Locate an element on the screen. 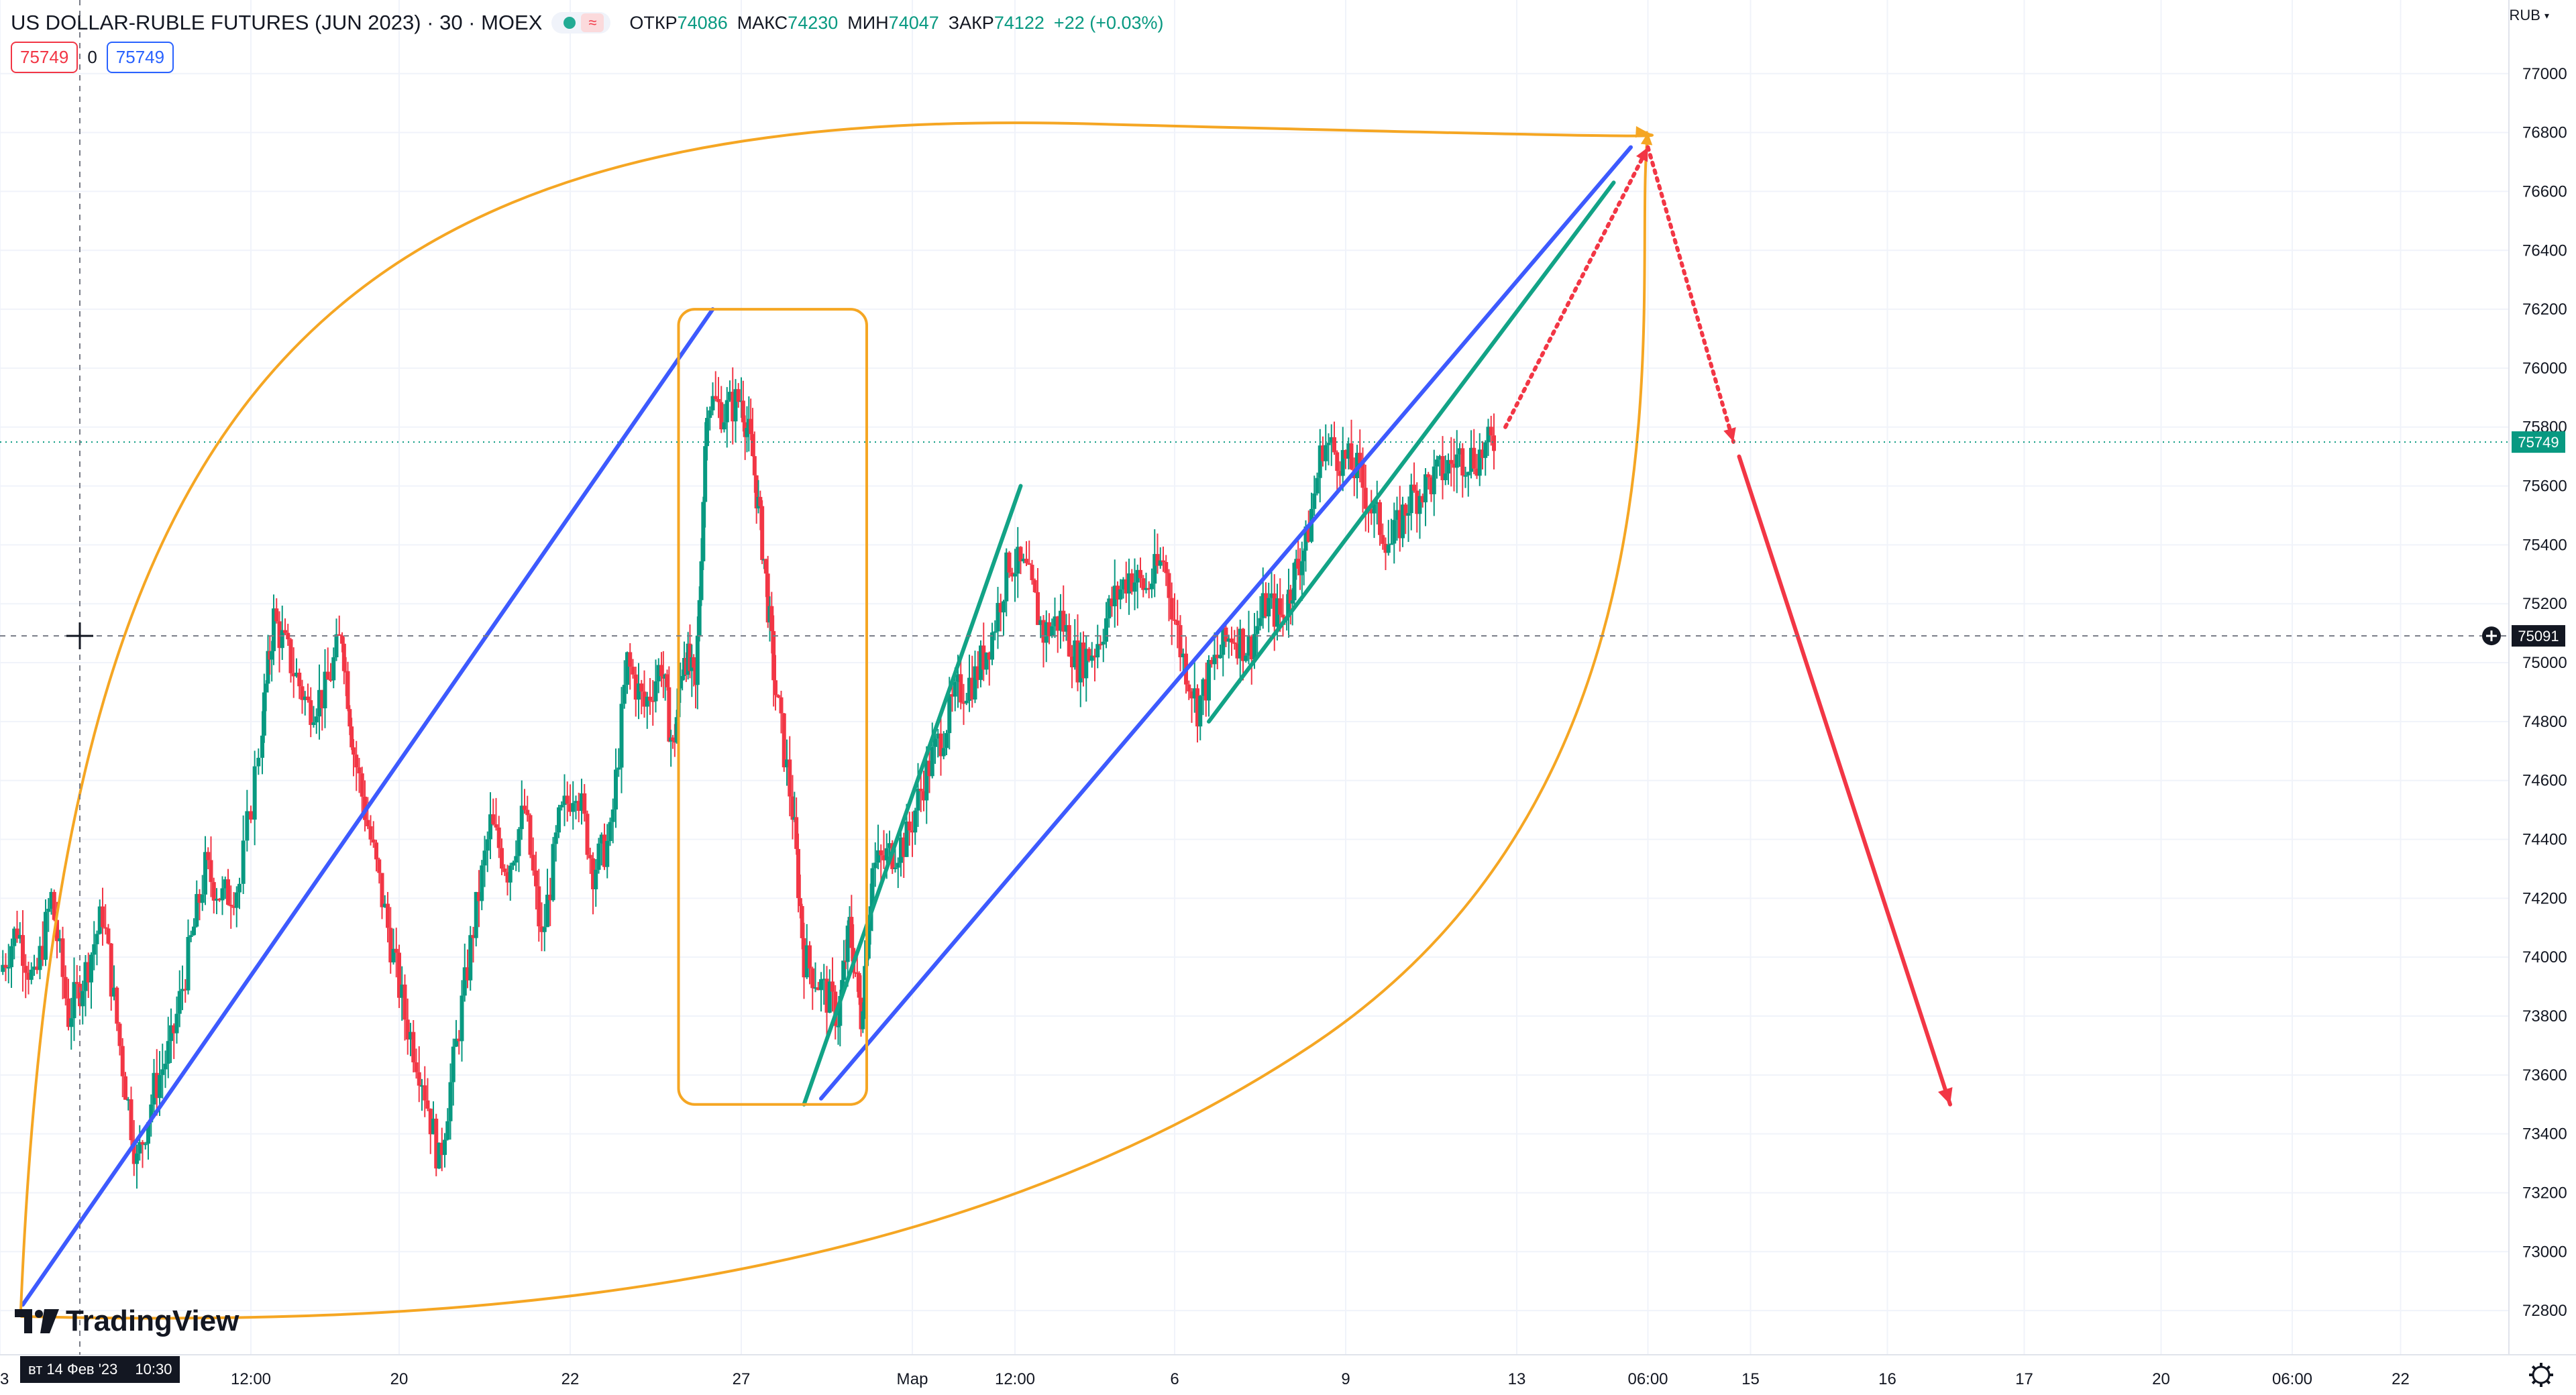 The height and width of the screenshot is (1395, 2576). sell-button: 75749 is located at coordinates (44, 57).